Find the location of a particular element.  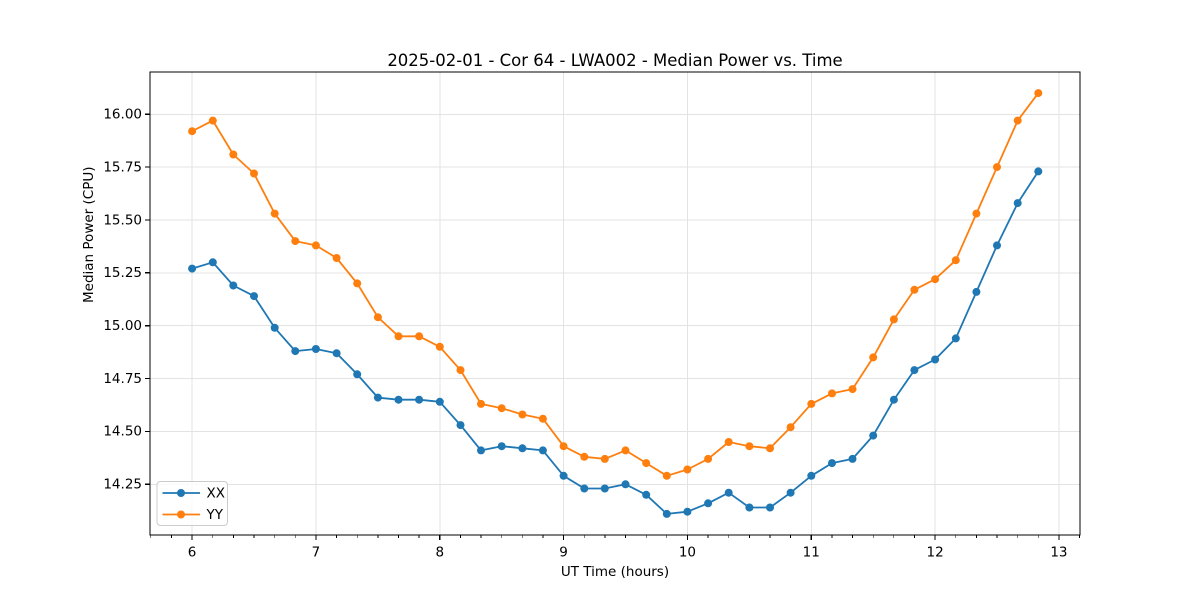

y-tick-label: 15.75 is located at coordinates (122, 167).